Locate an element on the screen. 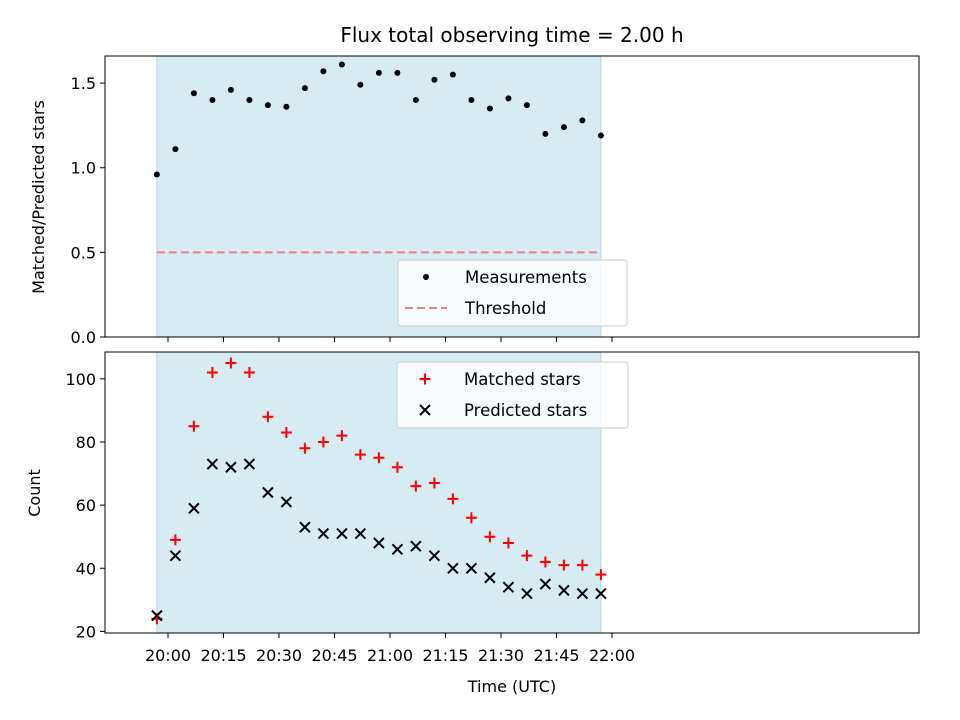 The image size is (960, 720). bottom-y-tick-label: 20 is located at coordinates (86, 631).